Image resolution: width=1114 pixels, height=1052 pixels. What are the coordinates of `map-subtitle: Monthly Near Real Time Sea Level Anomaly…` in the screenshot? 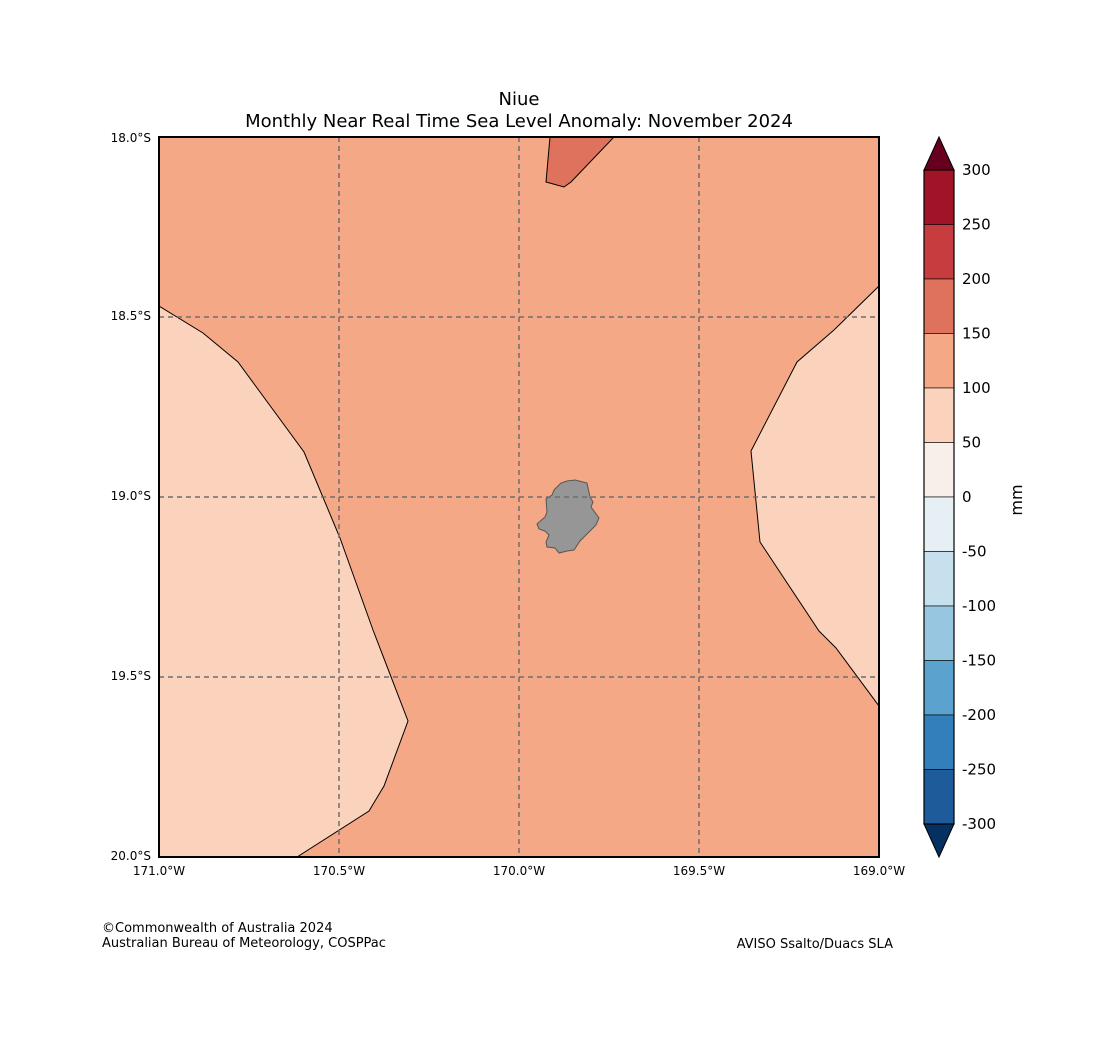 It's located at (519, 121).